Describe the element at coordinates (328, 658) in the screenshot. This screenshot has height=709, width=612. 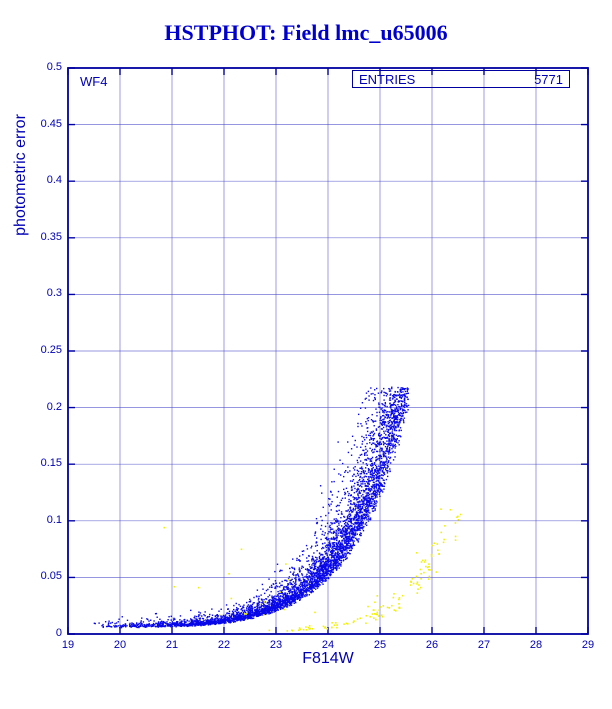
I see `x-axis-label: F814W` at that location.